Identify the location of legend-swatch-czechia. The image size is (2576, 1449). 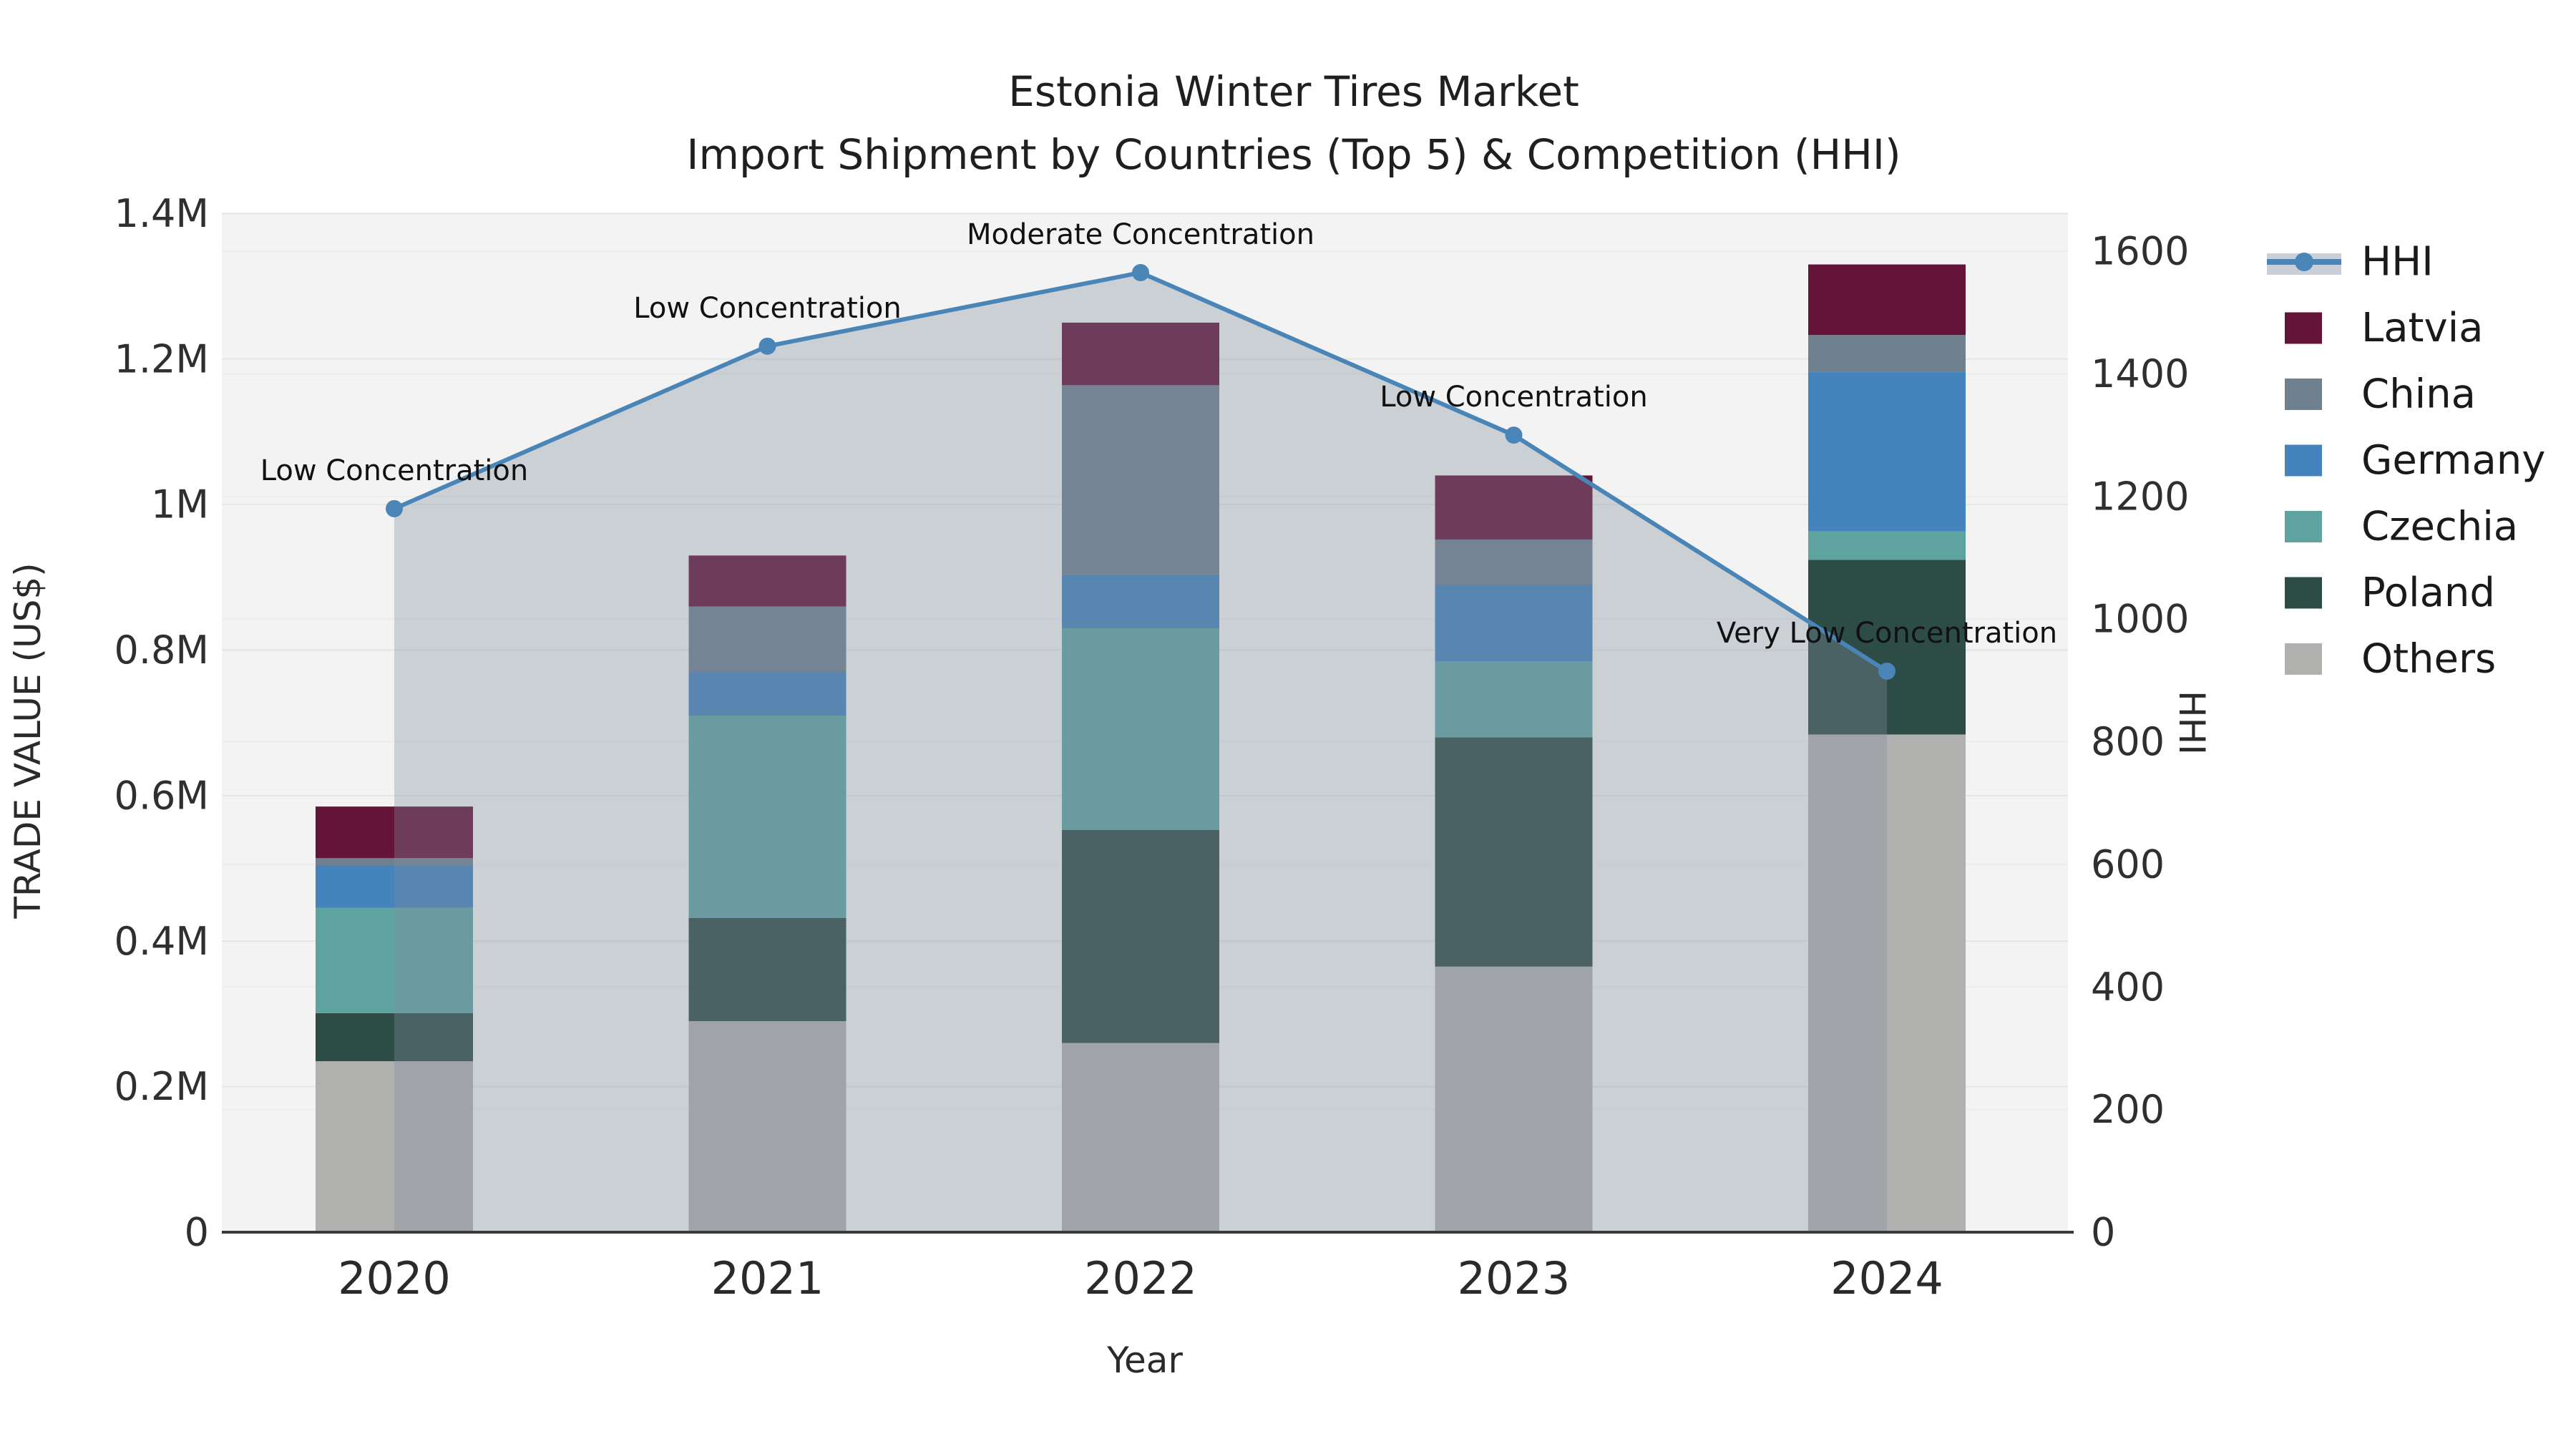
(2303, 526).